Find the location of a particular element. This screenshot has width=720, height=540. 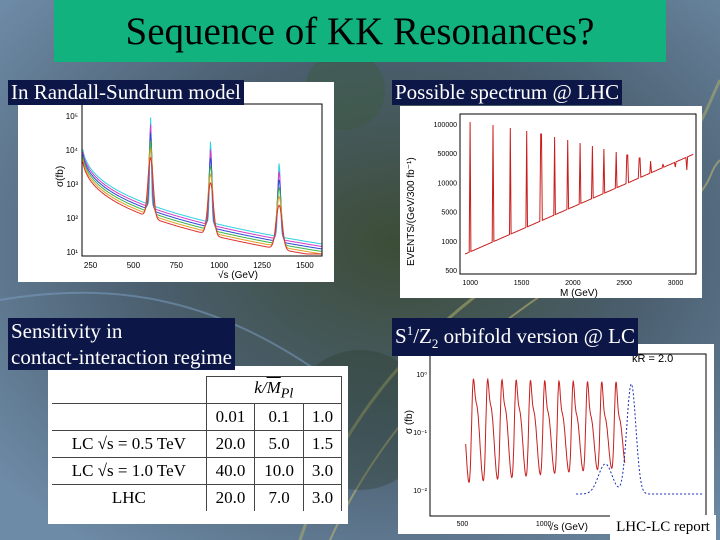

table-col-value: 0.1 is located at coordinates (279, 417).